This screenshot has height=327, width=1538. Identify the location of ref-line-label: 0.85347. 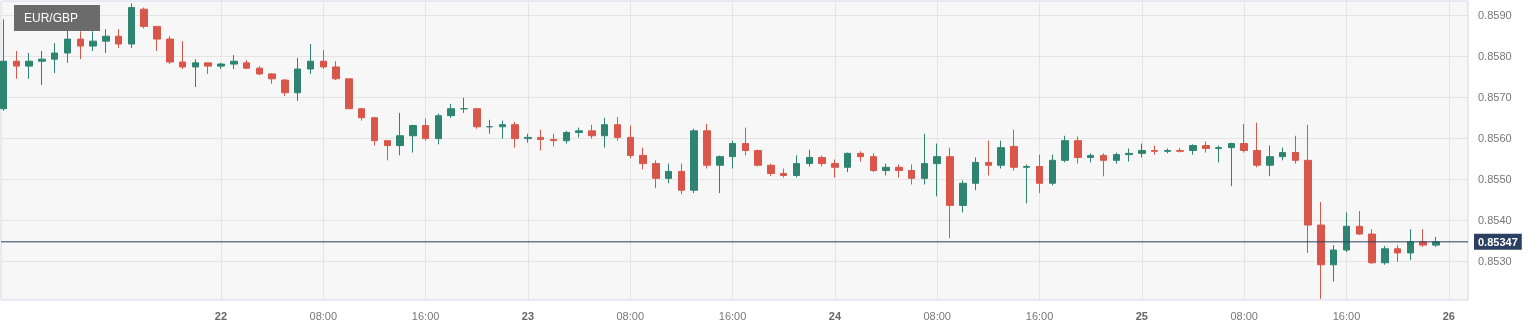
(1498, 241).